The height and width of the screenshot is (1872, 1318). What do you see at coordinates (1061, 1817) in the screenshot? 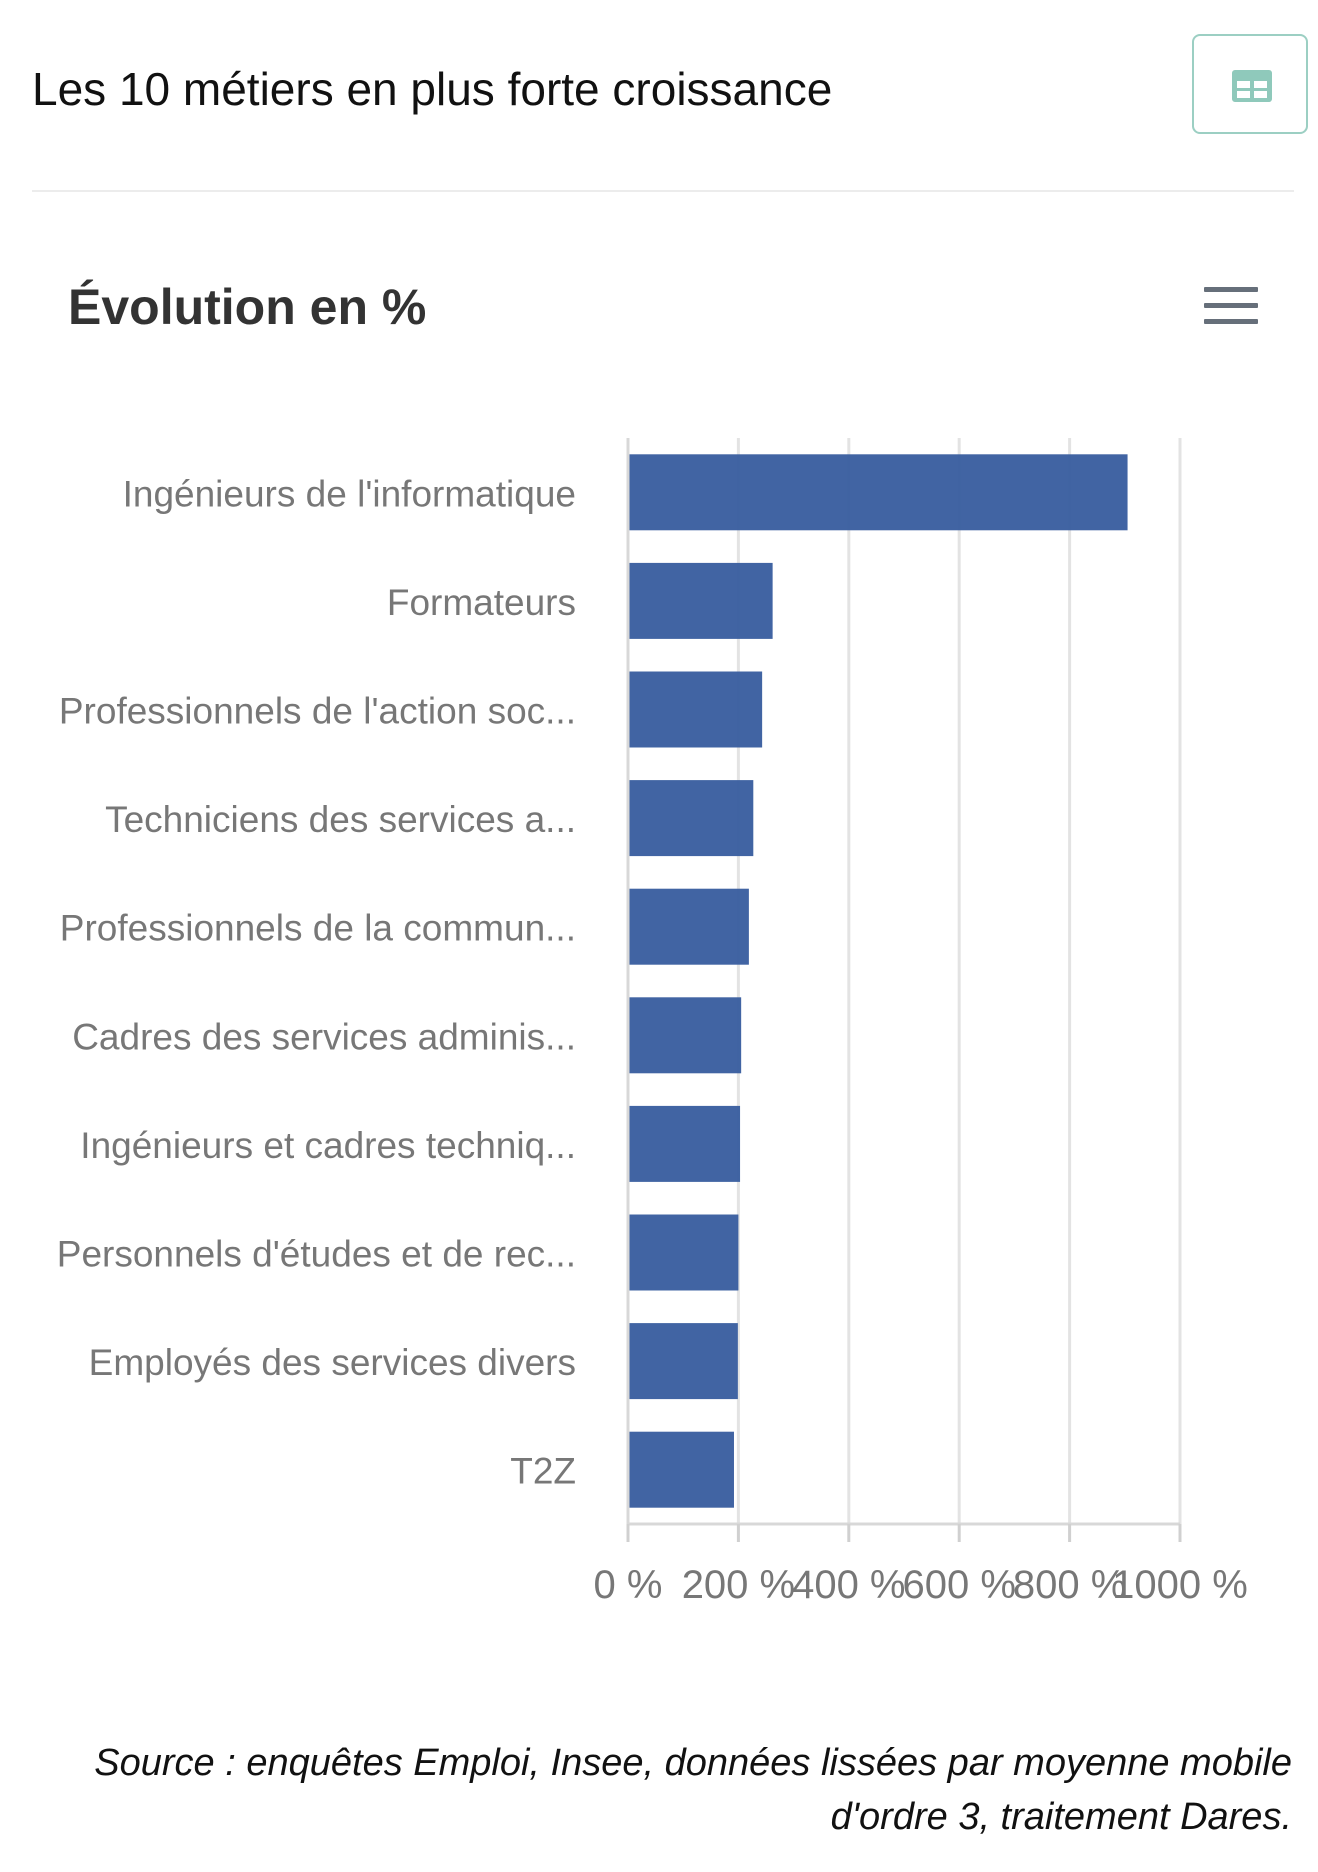
I see `source-line-2: d'ordre 3, traitement Dares.` at bounding box center [1061, 1817].